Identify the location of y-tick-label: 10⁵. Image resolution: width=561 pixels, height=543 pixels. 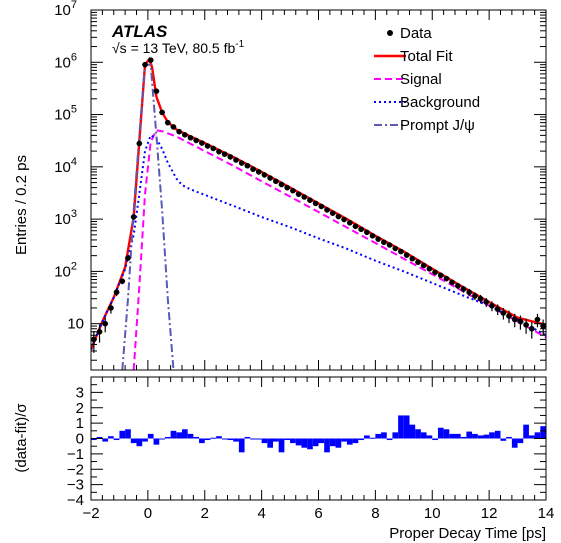
(65, 114).